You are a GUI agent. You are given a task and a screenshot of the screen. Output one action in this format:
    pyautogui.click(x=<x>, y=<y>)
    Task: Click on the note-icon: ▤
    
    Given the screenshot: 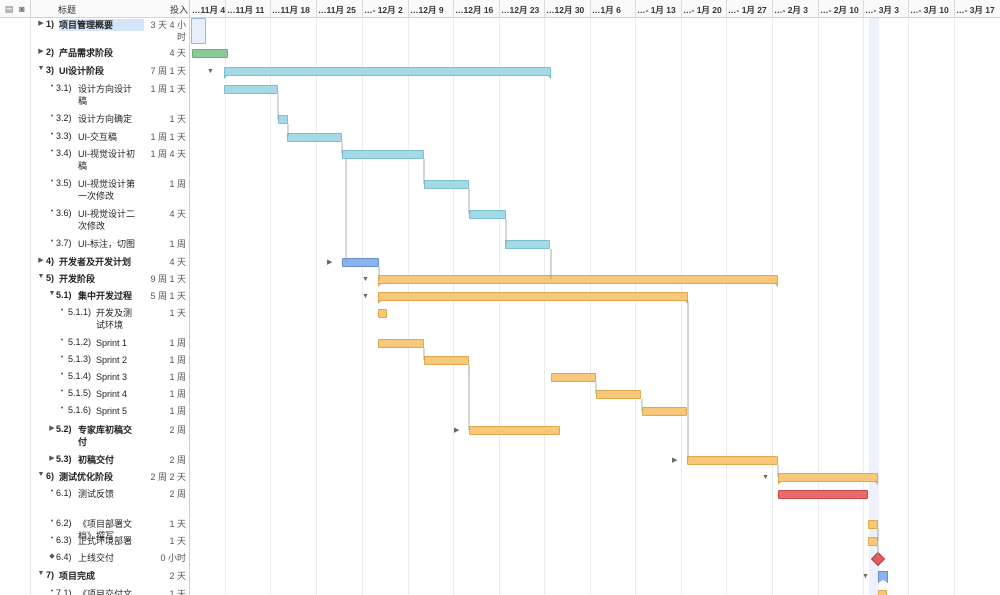 What is the action you would take?
    pyautogui.click(x=9, y=9)
    